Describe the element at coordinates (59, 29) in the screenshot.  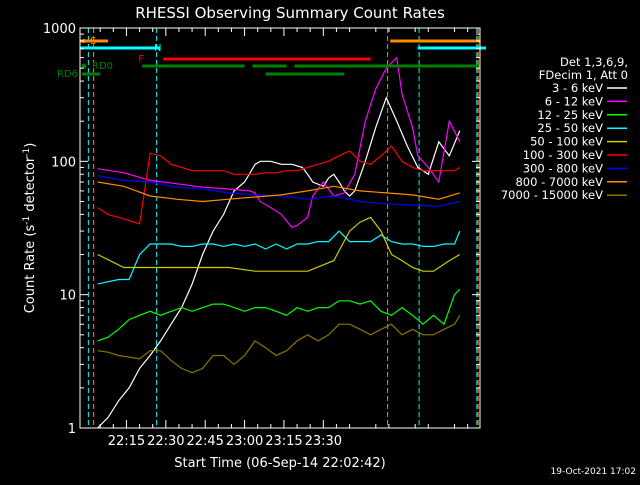
I see `y-tick-label-3: 1000` at that location.